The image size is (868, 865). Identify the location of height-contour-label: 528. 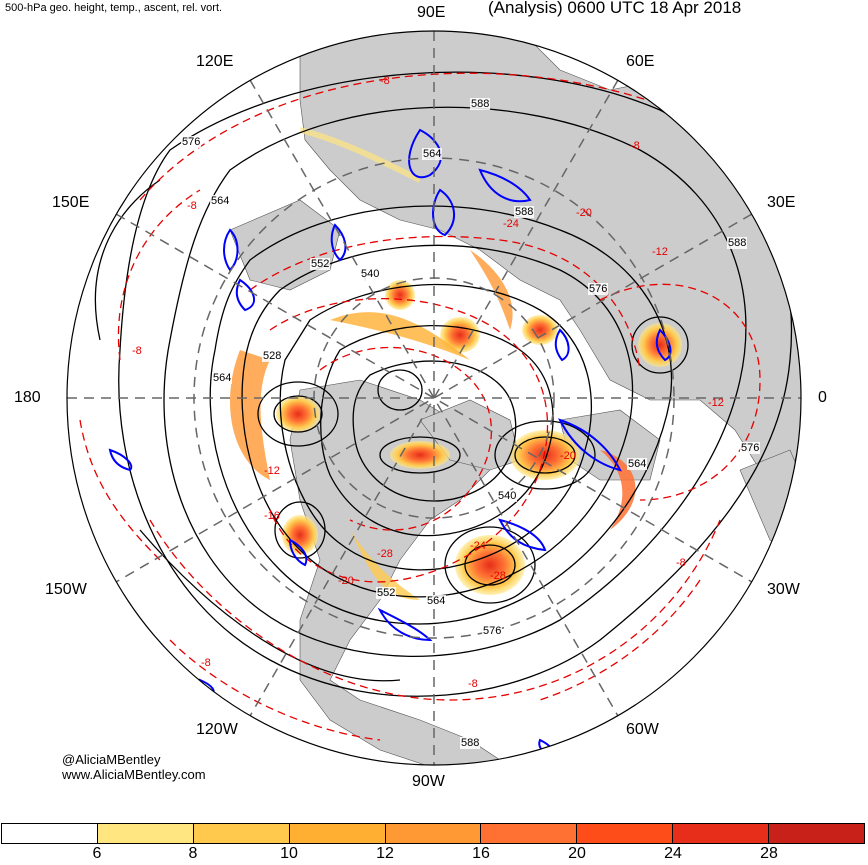
(272, 356).